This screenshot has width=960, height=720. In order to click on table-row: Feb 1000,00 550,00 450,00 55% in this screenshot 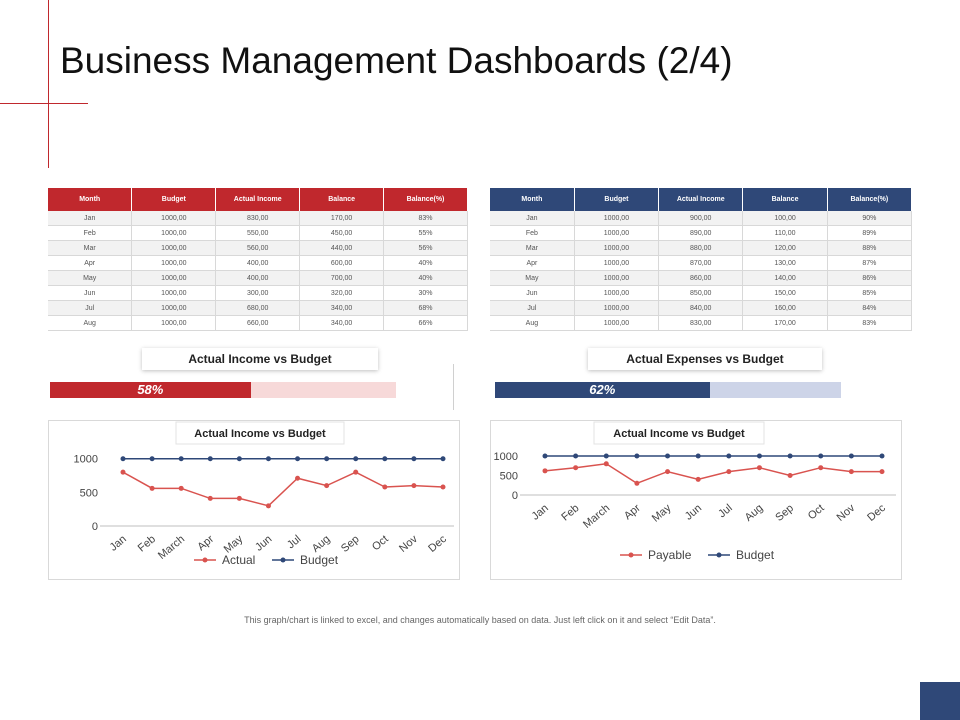, I will do `click(258, 233)`.